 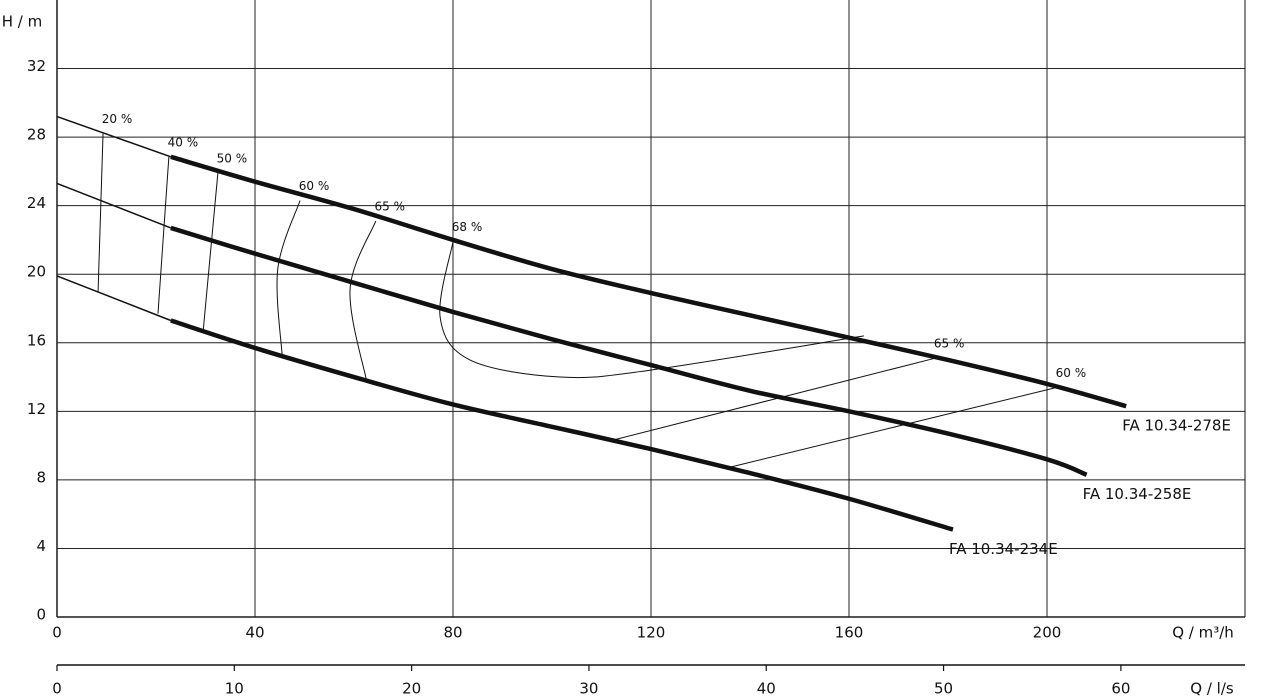 I want to click on y-tick-label: 12, so click(x=36, y=409).